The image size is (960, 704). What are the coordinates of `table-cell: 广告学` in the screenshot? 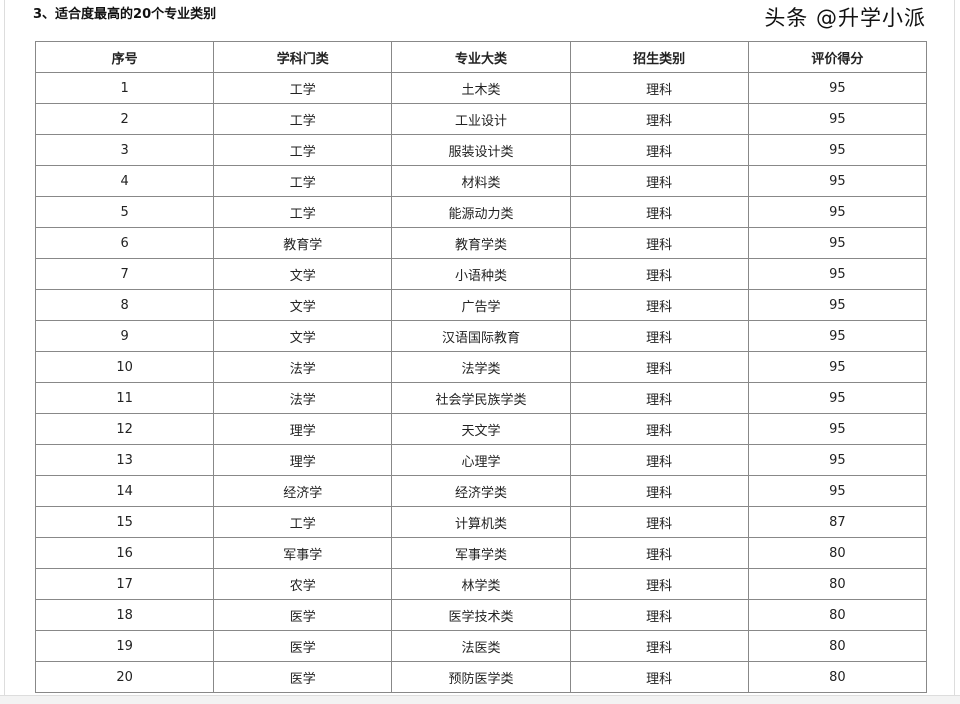 It's located at (481, 305).